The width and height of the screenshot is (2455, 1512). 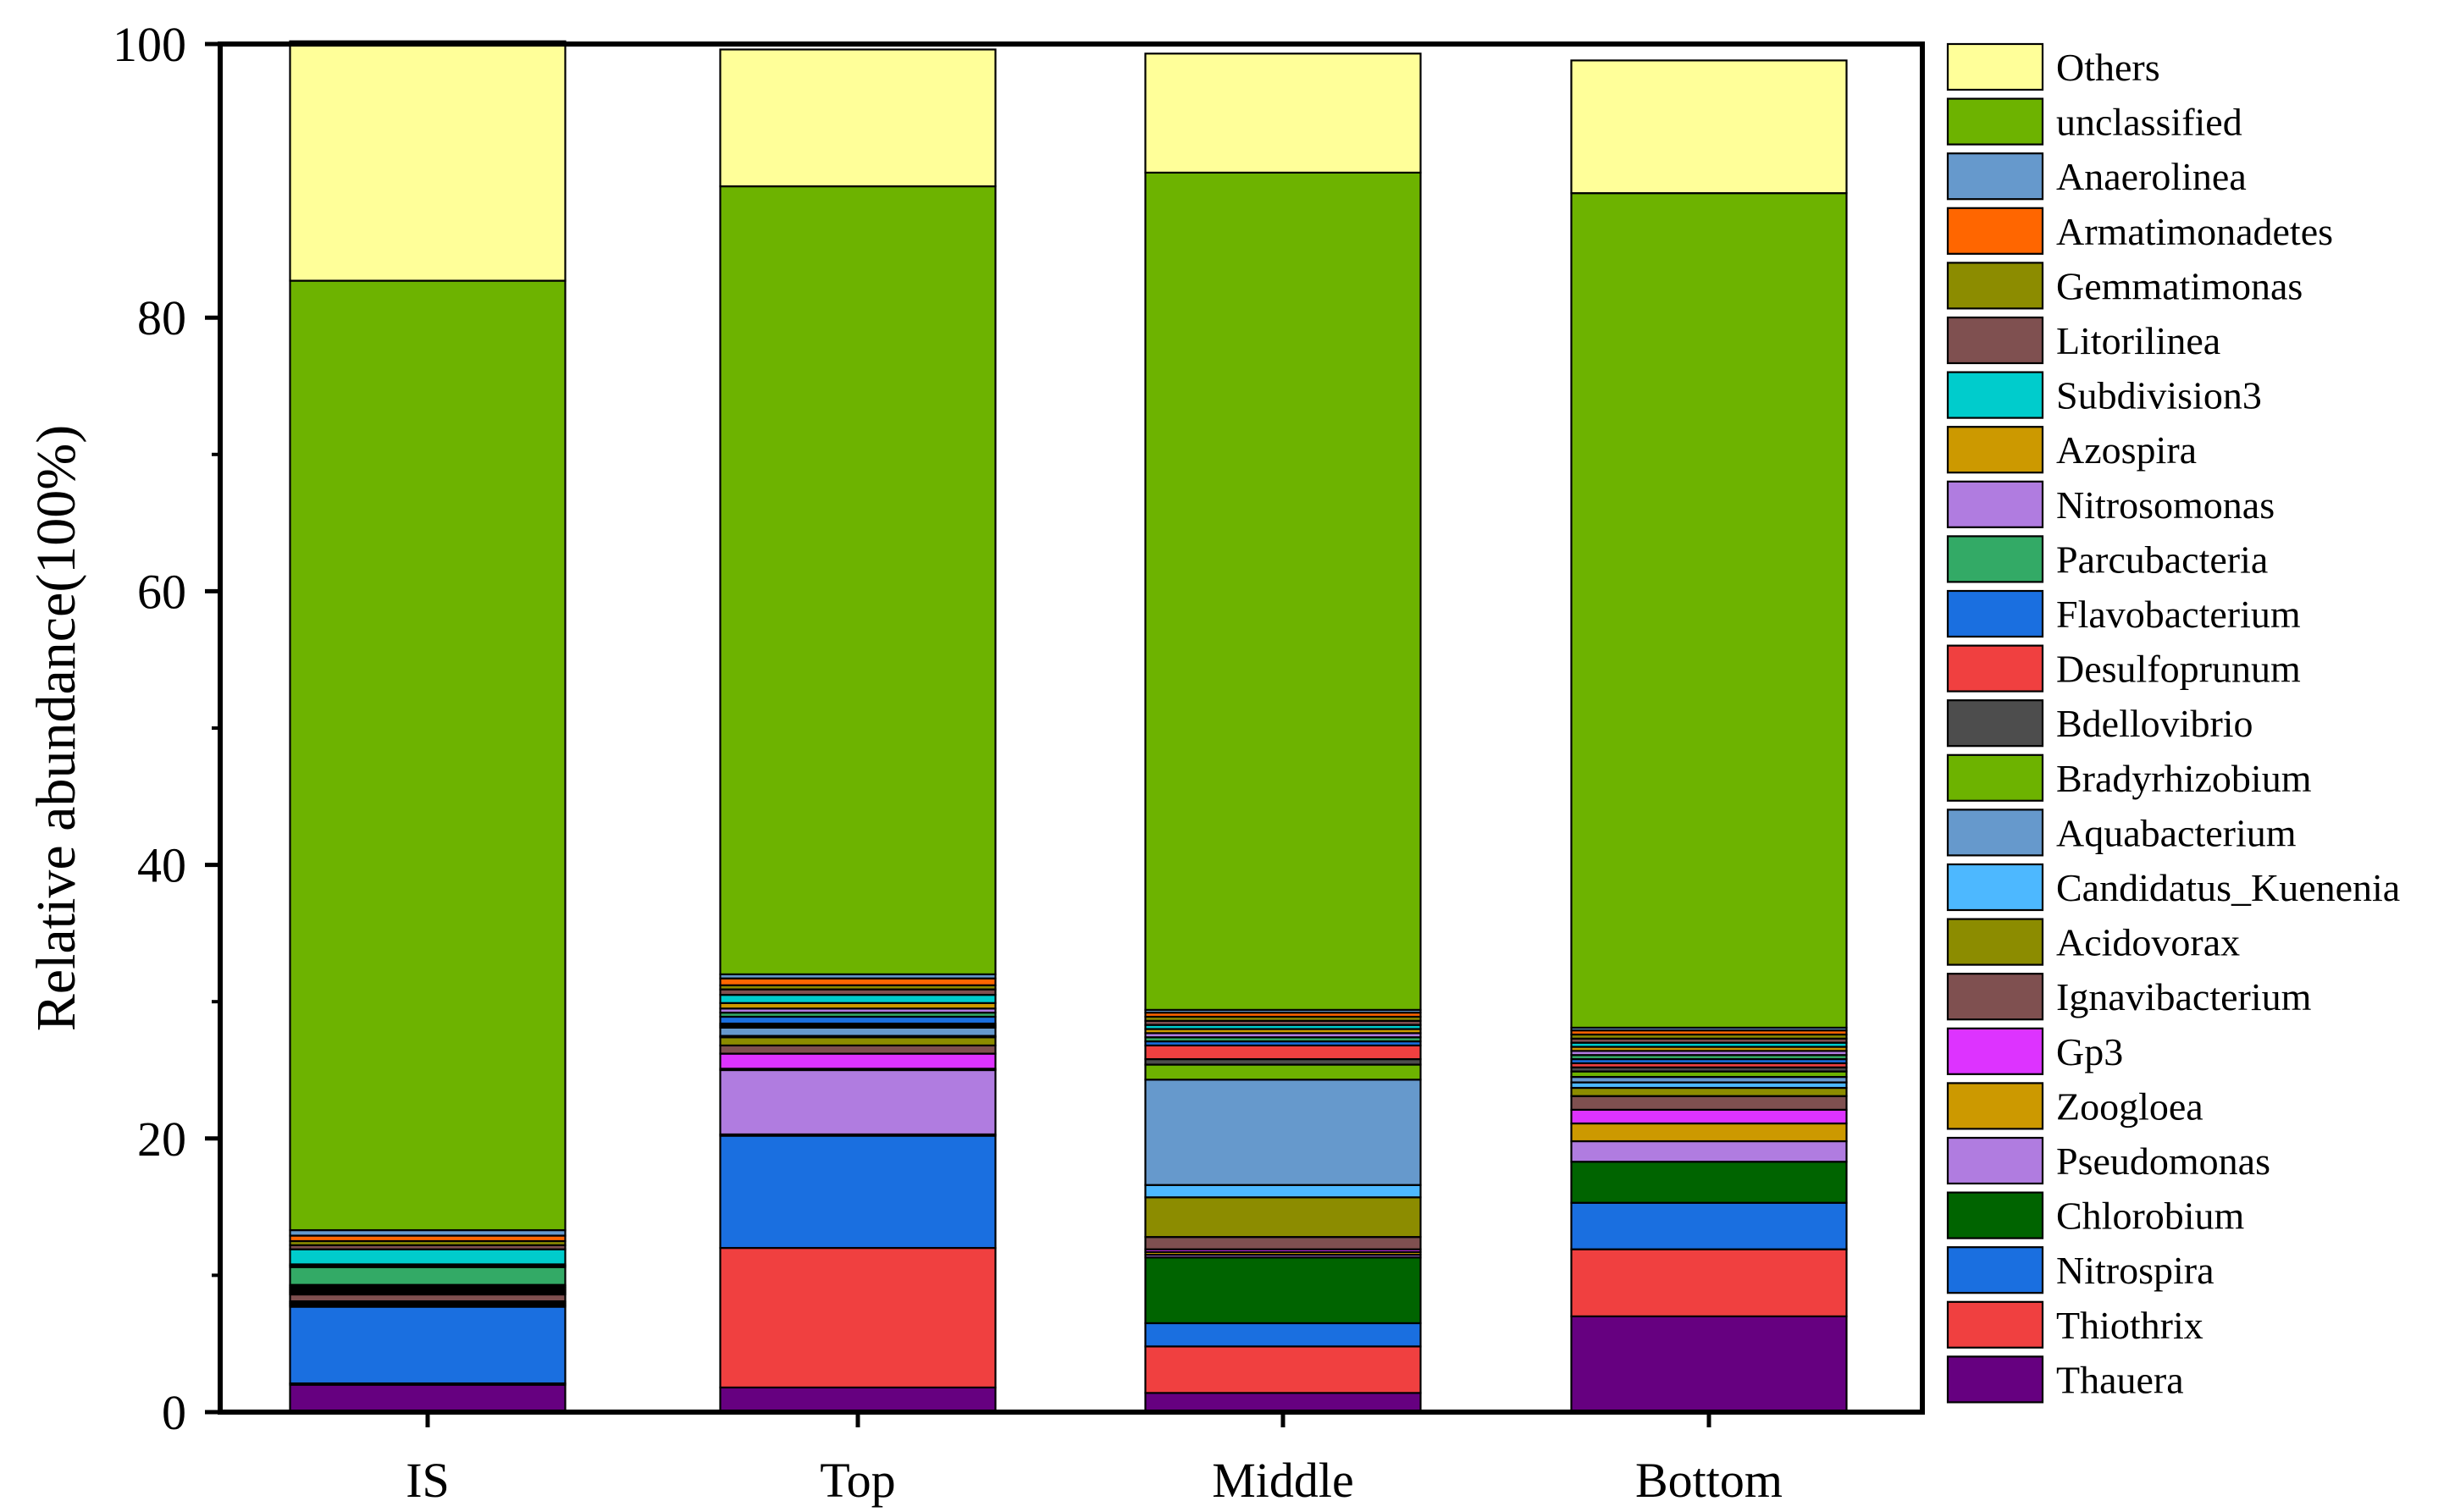 I want to click on bar-segment-bottom-ignavibacterium, so click(x=1709, y=1103).